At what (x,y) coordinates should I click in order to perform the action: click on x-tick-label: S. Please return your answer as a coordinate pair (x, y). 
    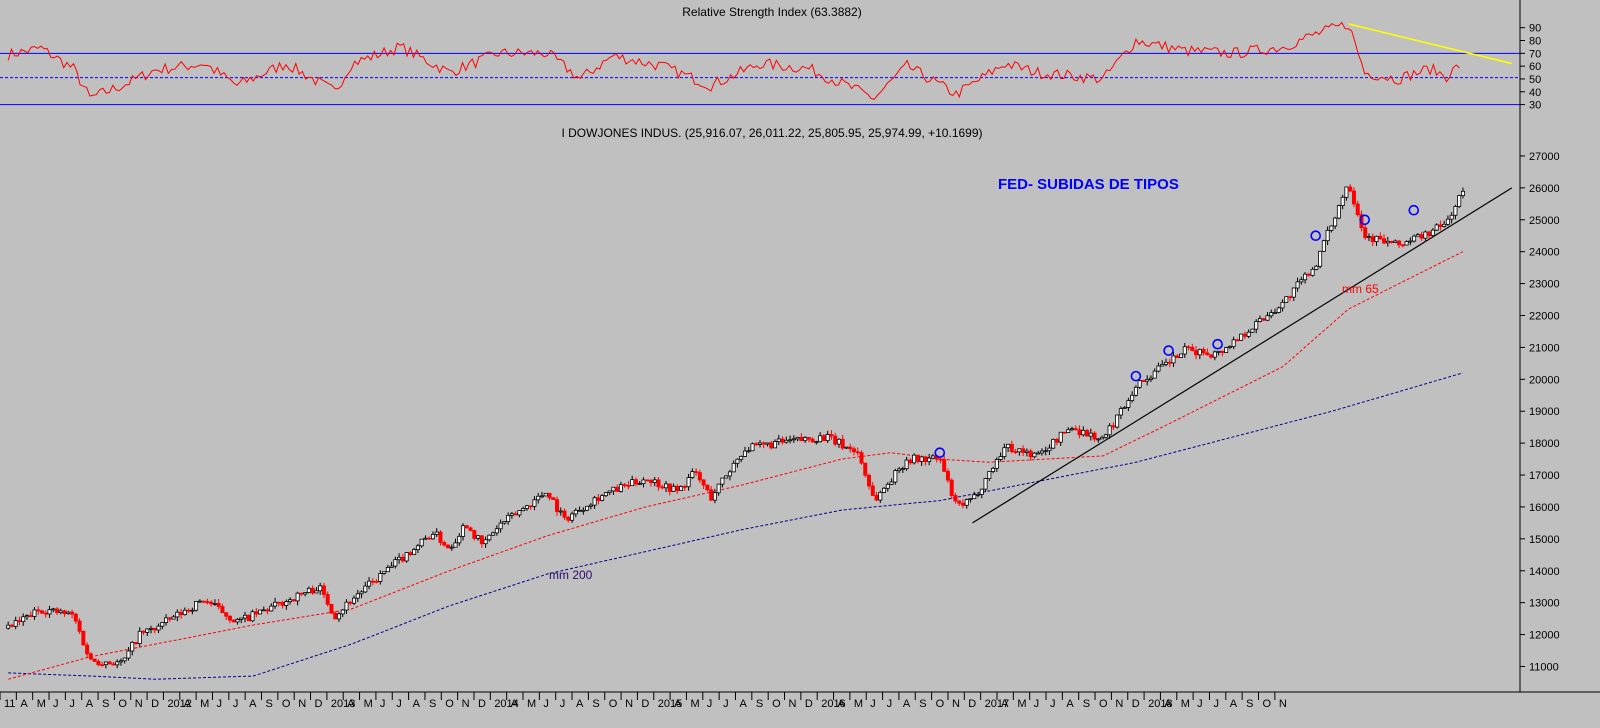
    Looking at the image, I should click on (432, 704).